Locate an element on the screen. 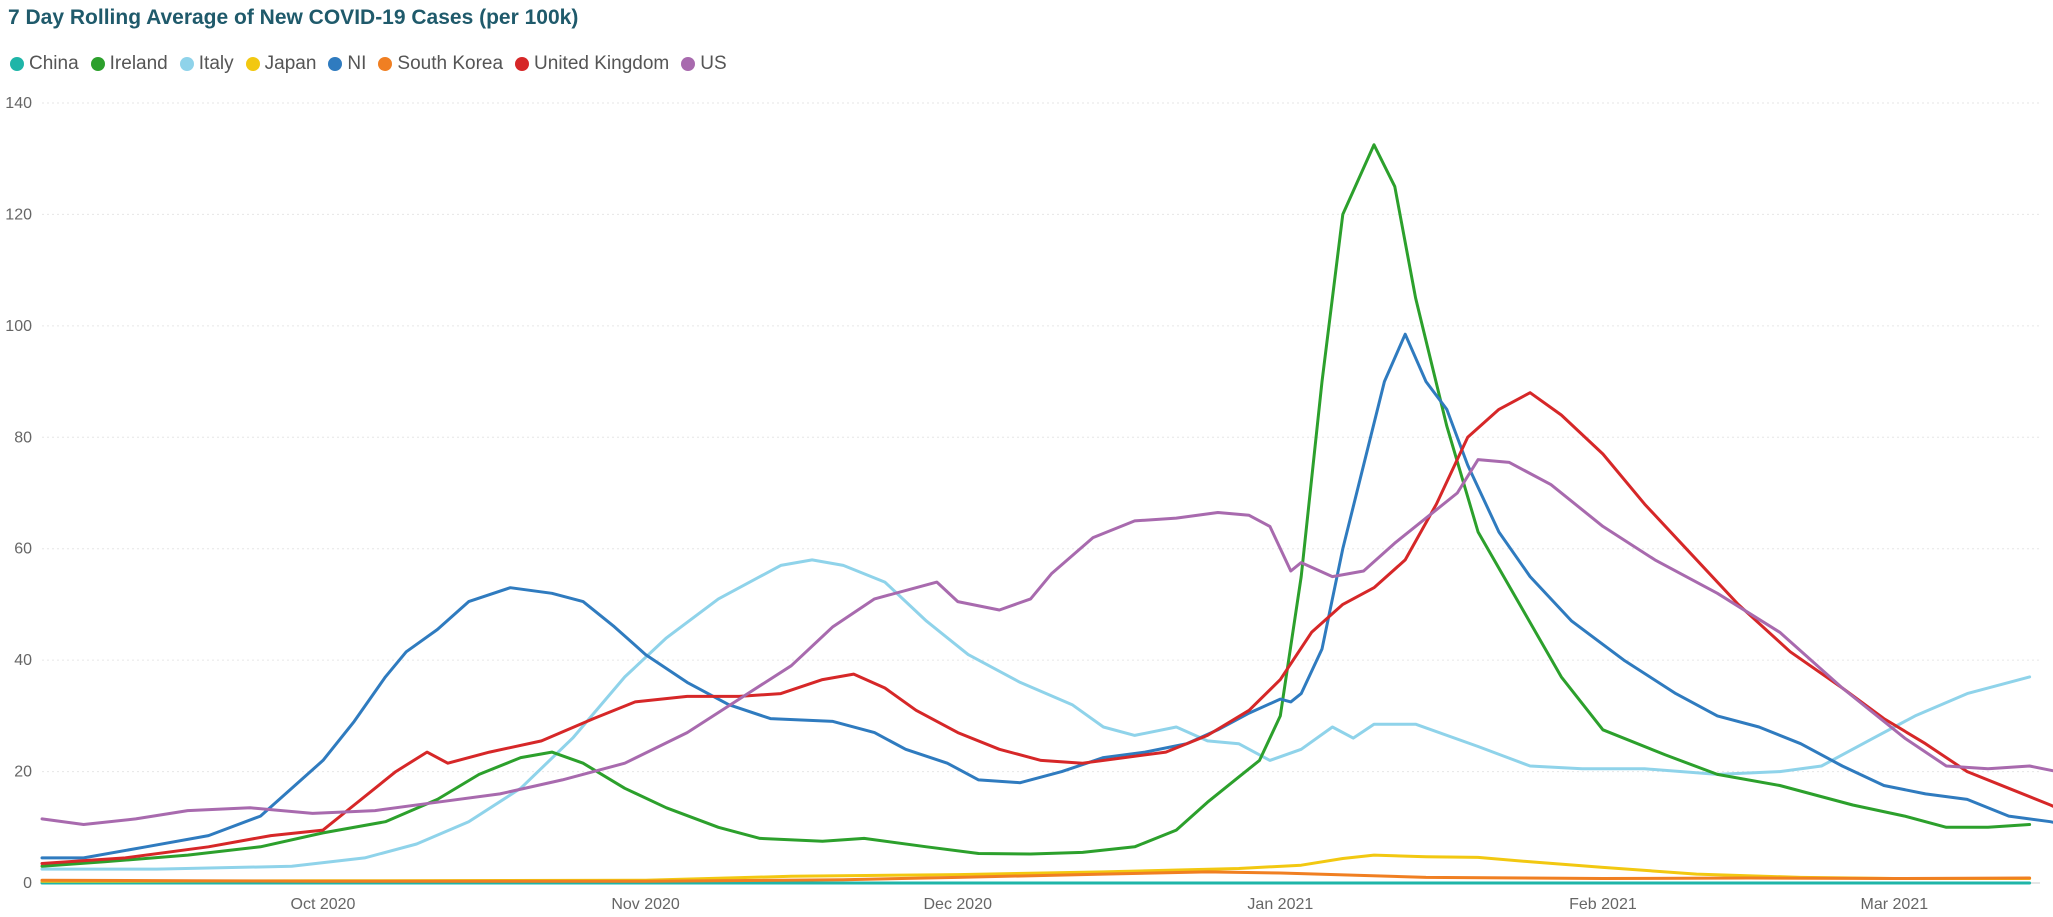 The width and height of the screenshot is (2053, 917). y-tick-label: 140 is located at coordinates (18, 103).